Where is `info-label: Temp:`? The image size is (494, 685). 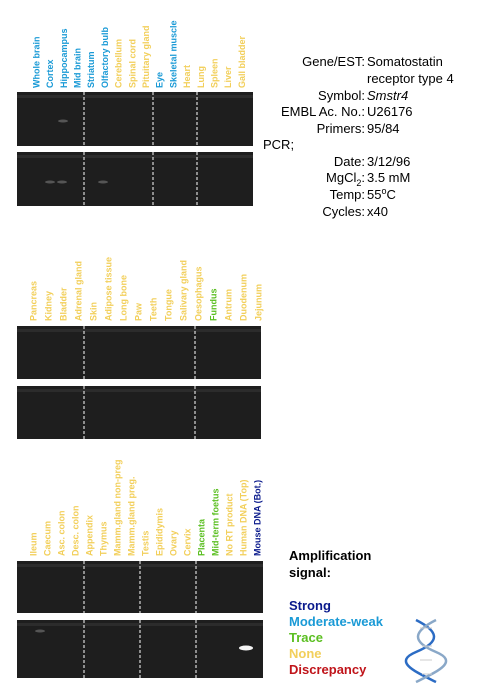
info-label: Temp: is located at coordinates (347, 194).